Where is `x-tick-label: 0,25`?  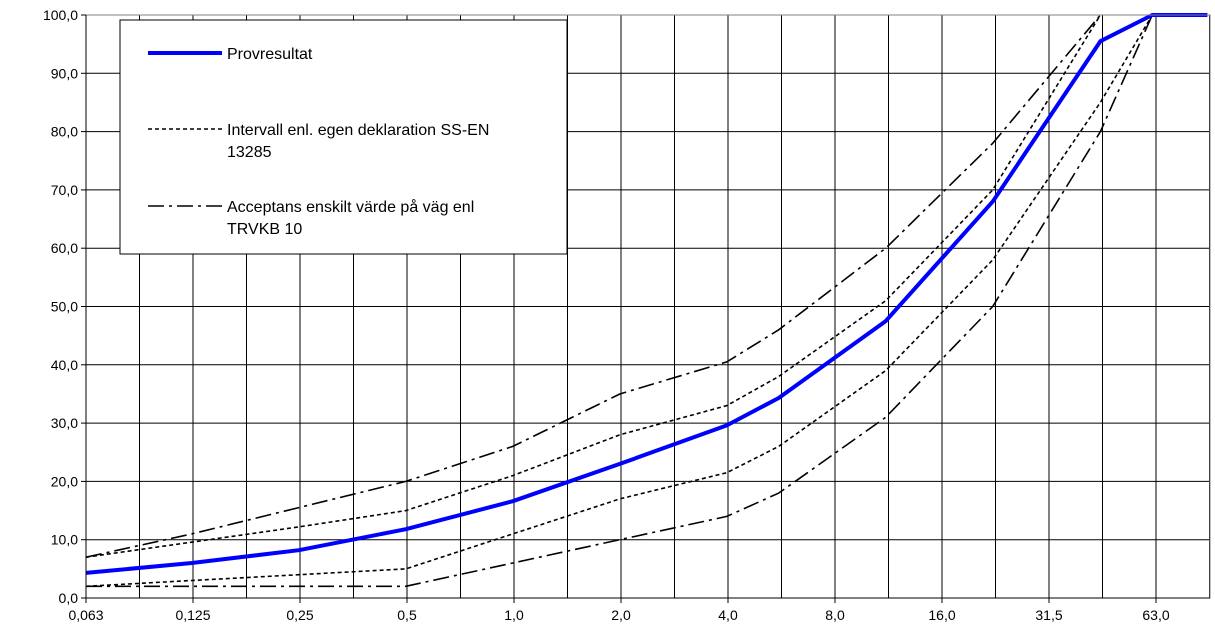 x-tick-label: 0,25 is located at coordinates (299, 615).